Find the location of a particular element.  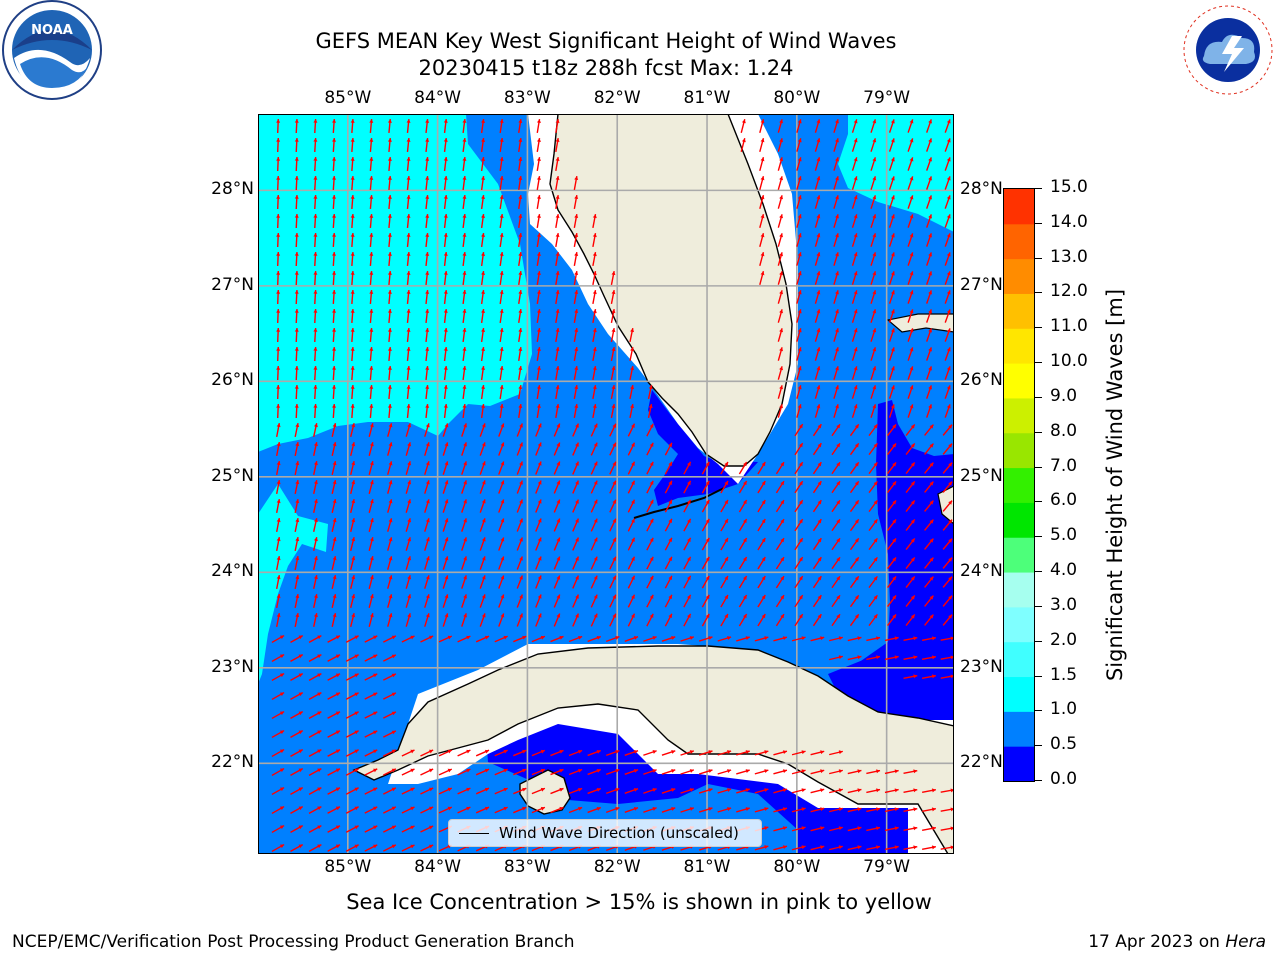

noaa-logo: NOAA is located at coordinates (52, 52).